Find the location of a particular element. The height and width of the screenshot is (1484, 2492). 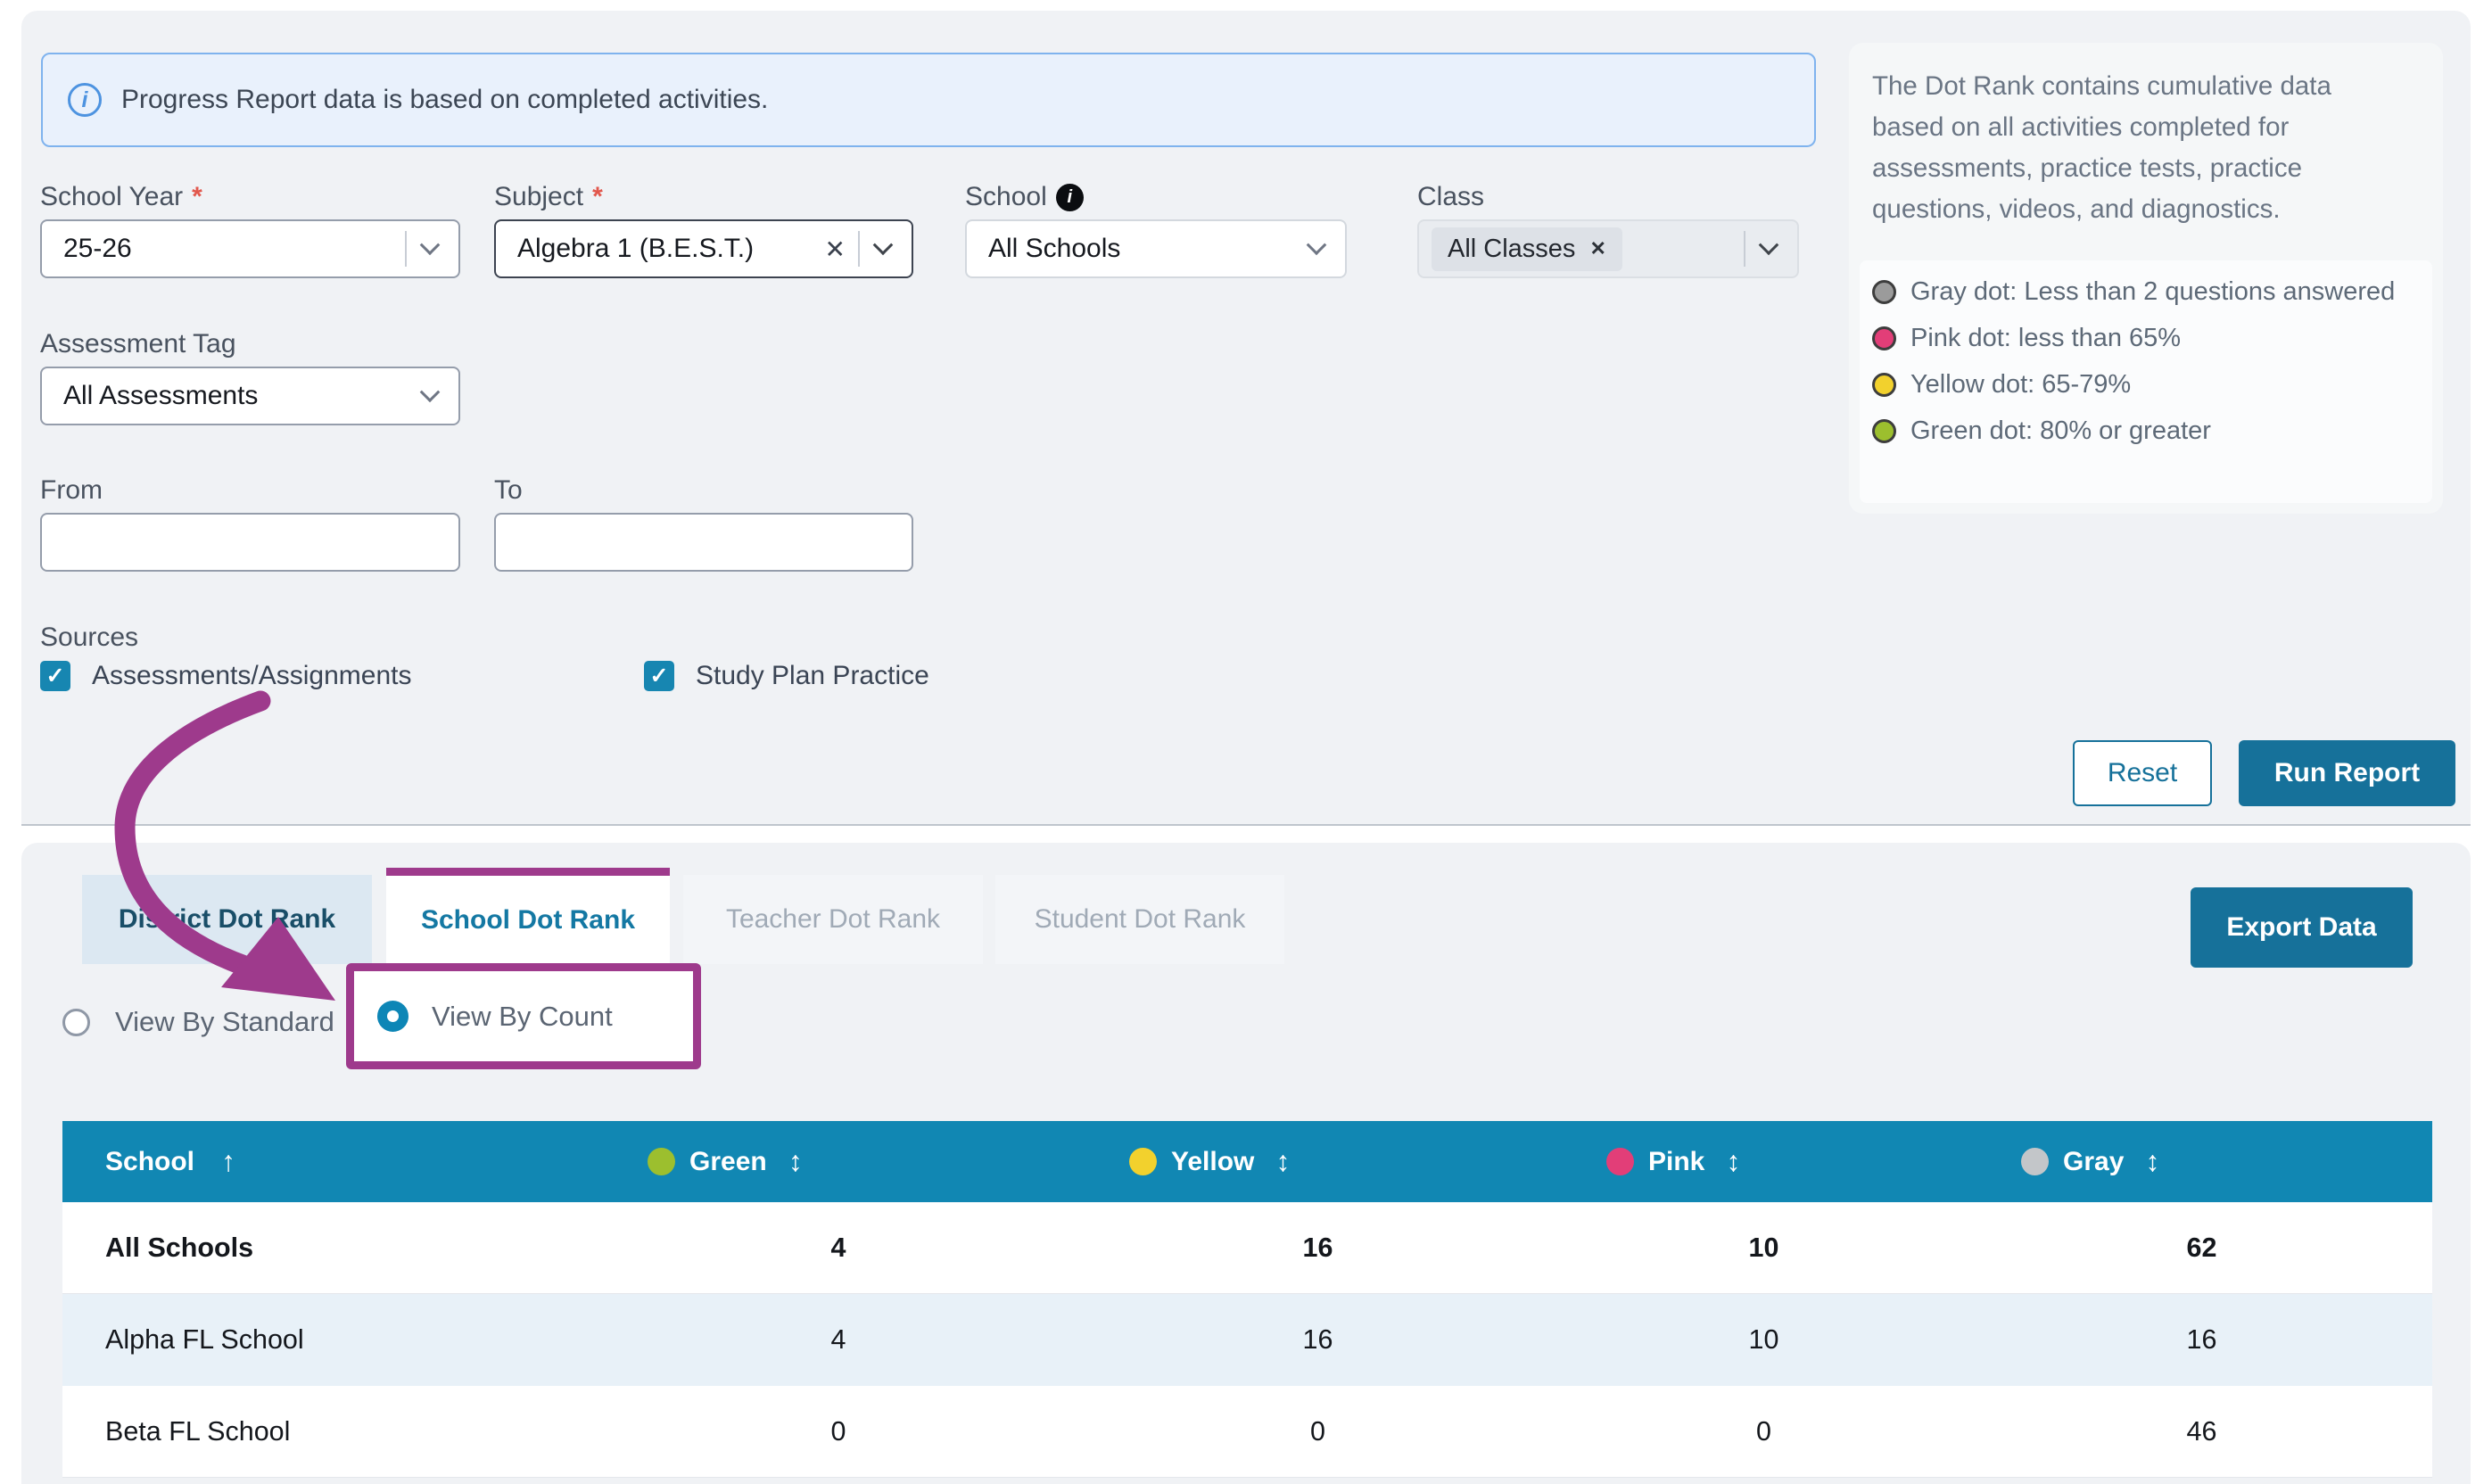

tab-student-dot-rank: Student Dot Rank is located at coordinates (1139, 919).